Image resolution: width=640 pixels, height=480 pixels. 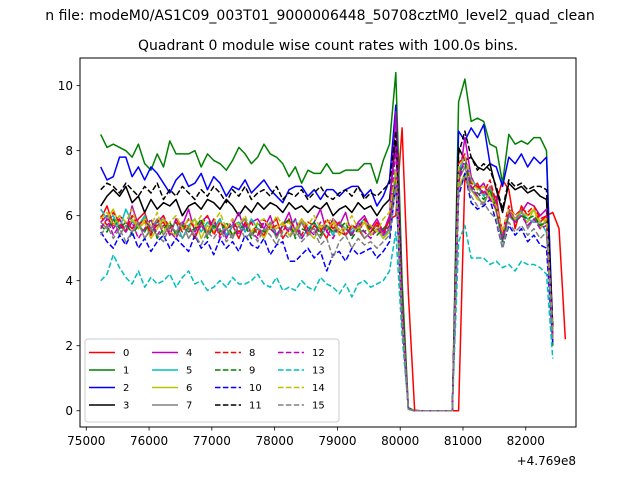 What do you see at coordinates (126, 388) in the screenshot?
I see `legend-label-2: 2` at bounding box center [126, 388].